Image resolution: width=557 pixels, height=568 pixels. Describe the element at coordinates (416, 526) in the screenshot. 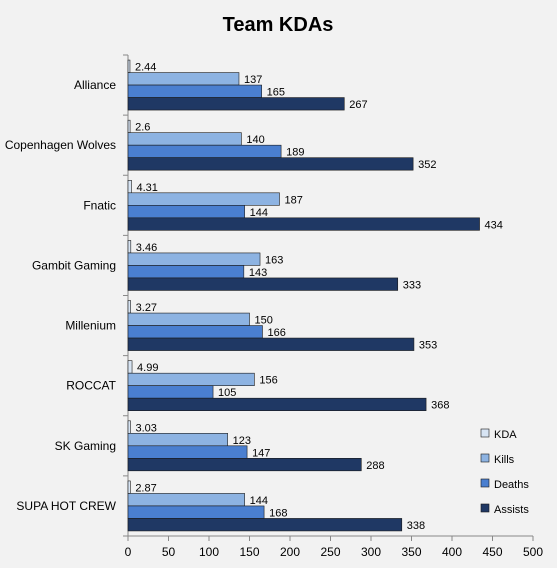

I see `data-label: 338` at that location.